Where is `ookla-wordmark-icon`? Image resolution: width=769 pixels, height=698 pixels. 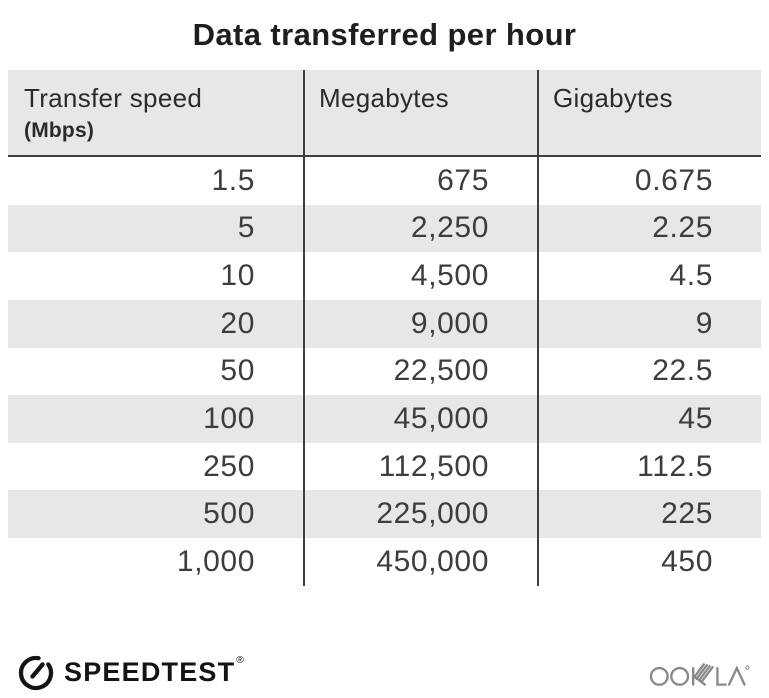
ookla-wordmark-icon is located at coordinates (699, 674).